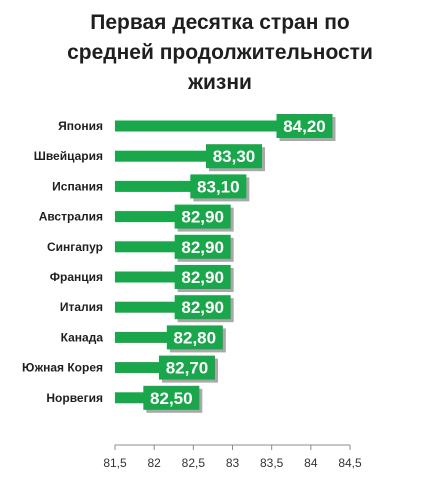 The width and height of the screenshot is (433, 483). I want to click on category-label: Австралия, so click(71, 217).